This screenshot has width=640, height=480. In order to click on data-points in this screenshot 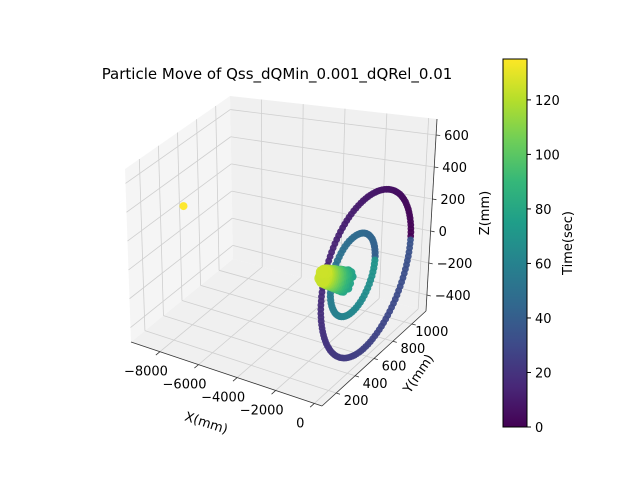, I will do `click(297, 273)`.